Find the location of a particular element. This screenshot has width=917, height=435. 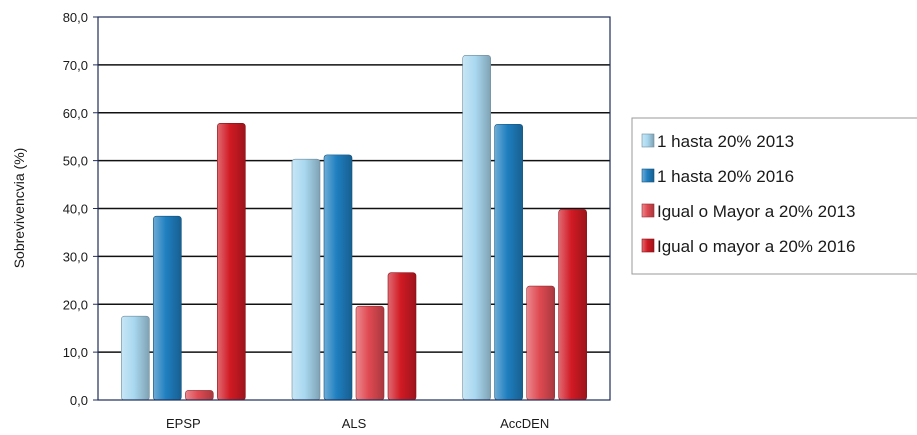

legend-label: Igual o mayor a 20% 2016 is located at coordinates (756, 246).